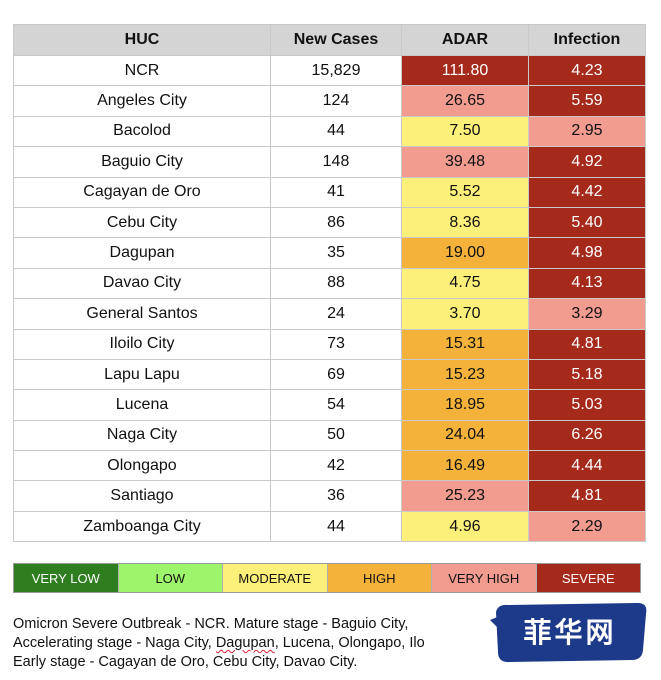 This screenshot has height=680, width=661. Describe the element at coordinates (245, 643) in the screenshot. I see `notes-line-2-flagged-word: Dagupan` at that location.